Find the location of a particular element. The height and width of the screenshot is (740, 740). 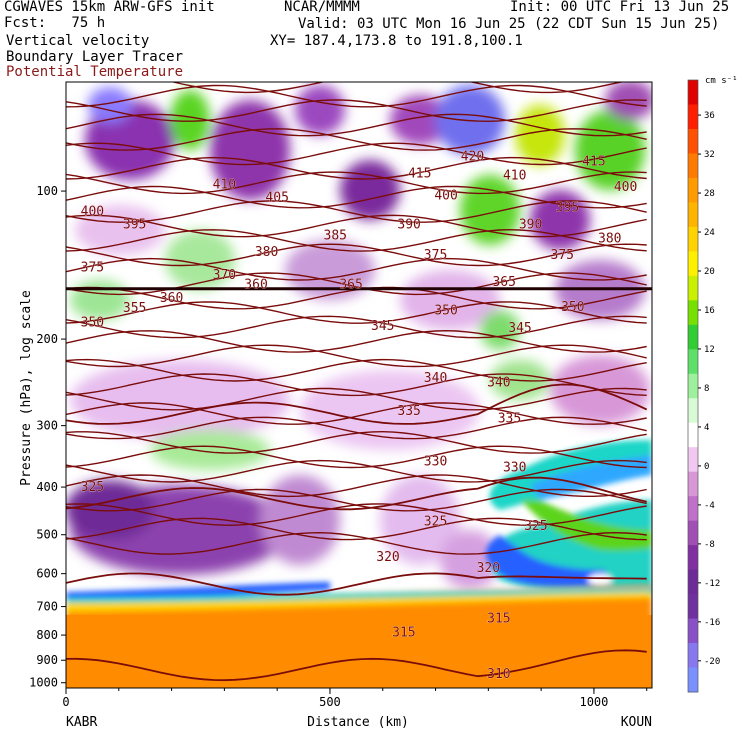

theta-label: 375 is located at coordinates (92, 267).